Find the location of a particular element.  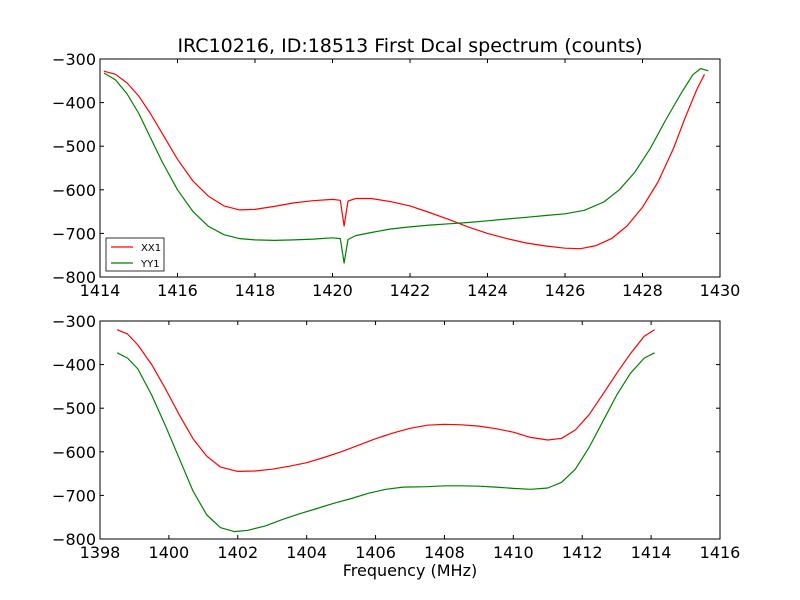

bottom-x-tick-label: 1400 is located at coordinates (169, 552).